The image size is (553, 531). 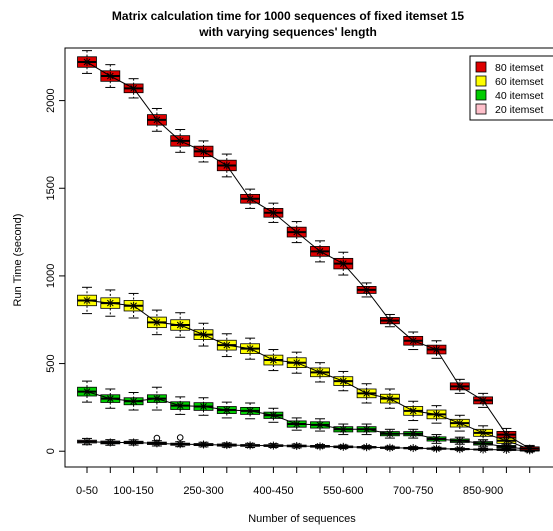 What do you see at coordinates (519, 68) in the screenshot?
I see `legend-label: 80 itemset` at bounding box center [519, 68].